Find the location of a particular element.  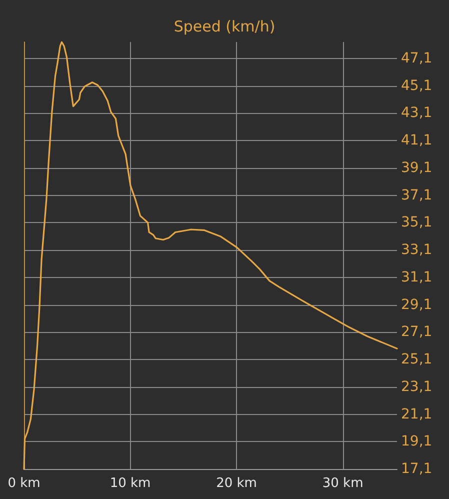

y-tick-label: 17,1 is located at coordinates (416, 469).